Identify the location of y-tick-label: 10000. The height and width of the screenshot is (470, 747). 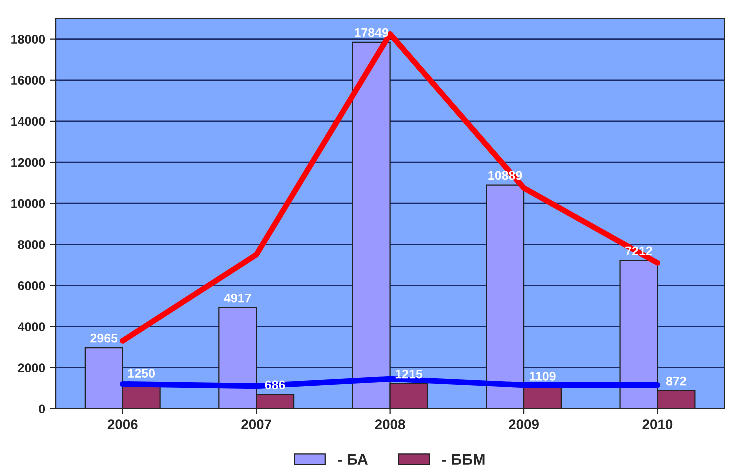
(29, 203).